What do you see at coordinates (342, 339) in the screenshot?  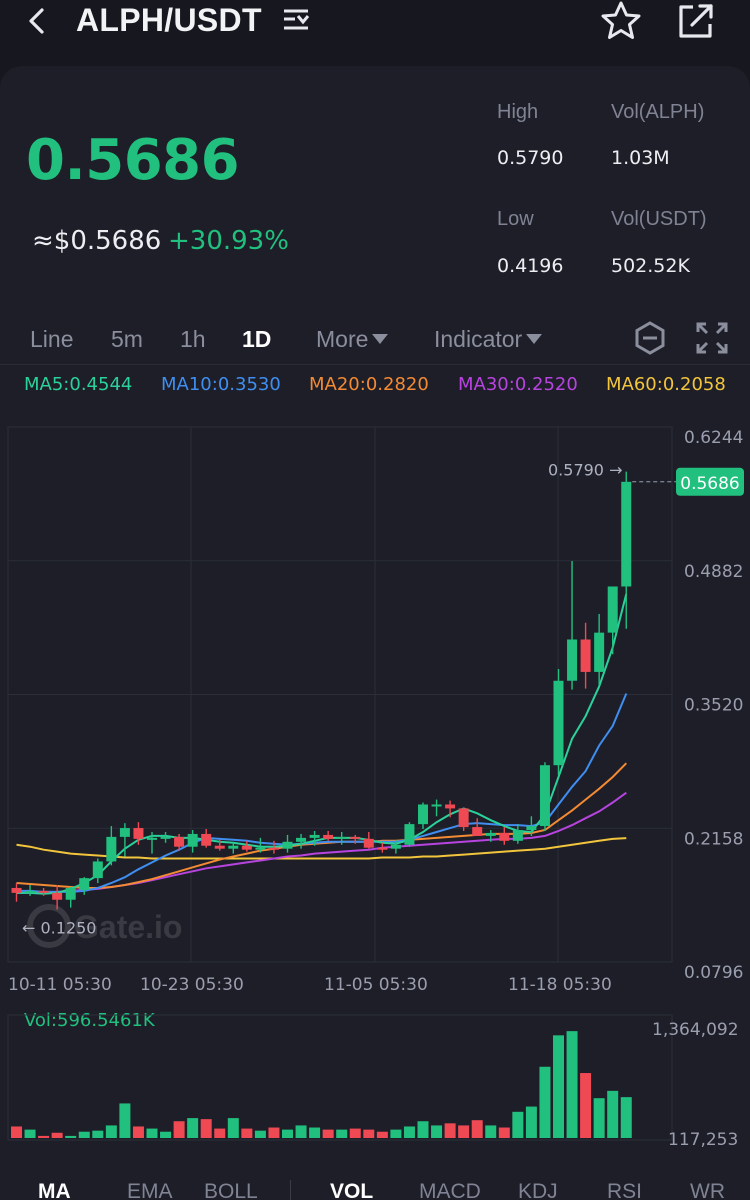 I see `tab-more-label: More` at bounding box center [342, 339].